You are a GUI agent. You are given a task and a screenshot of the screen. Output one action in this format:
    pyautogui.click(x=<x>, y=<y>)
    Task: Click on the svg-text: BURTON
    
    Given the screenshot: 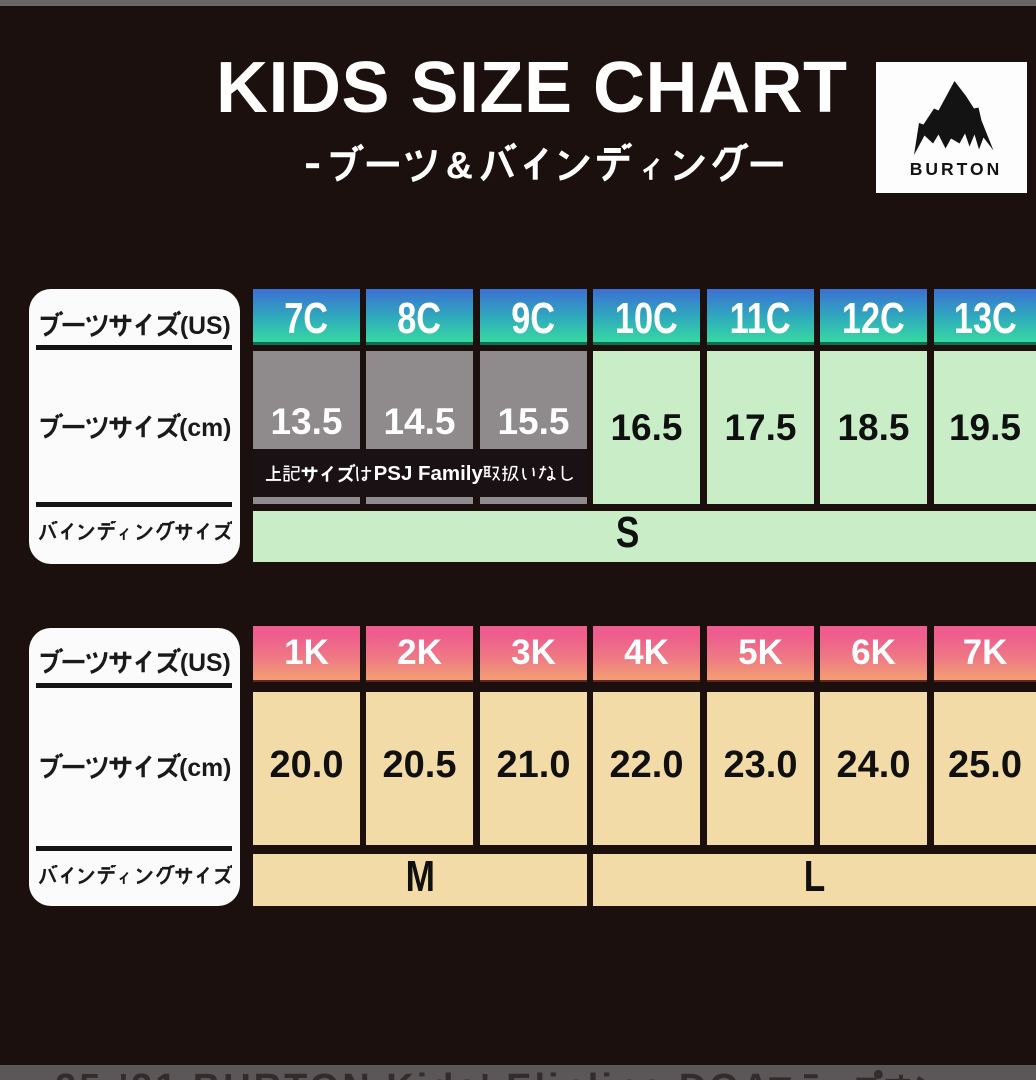 What is the action you would take?
    pyautogui.click(x=956, y=169)
    